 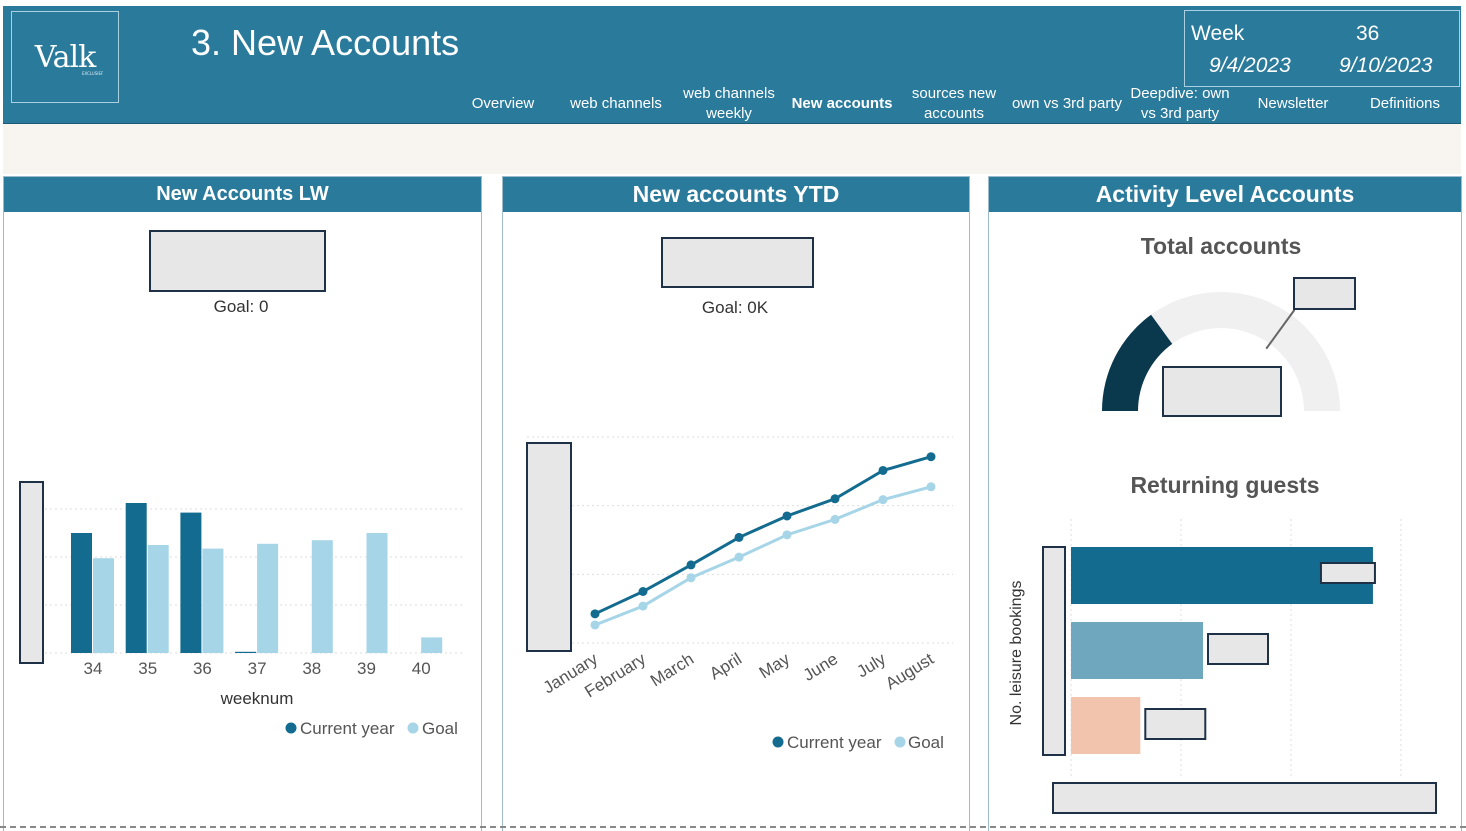 What do you see at coordinates (1280, 329) in the screenshot?
I see `gauge-target-marker` at bounding box center [1280, 329].